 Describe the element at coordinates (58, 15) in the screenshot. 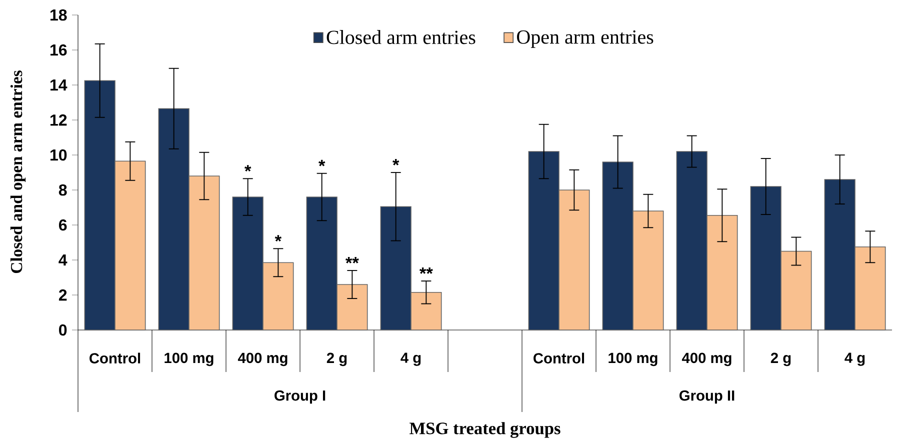

I see `y-tick-label: 18` at that location.